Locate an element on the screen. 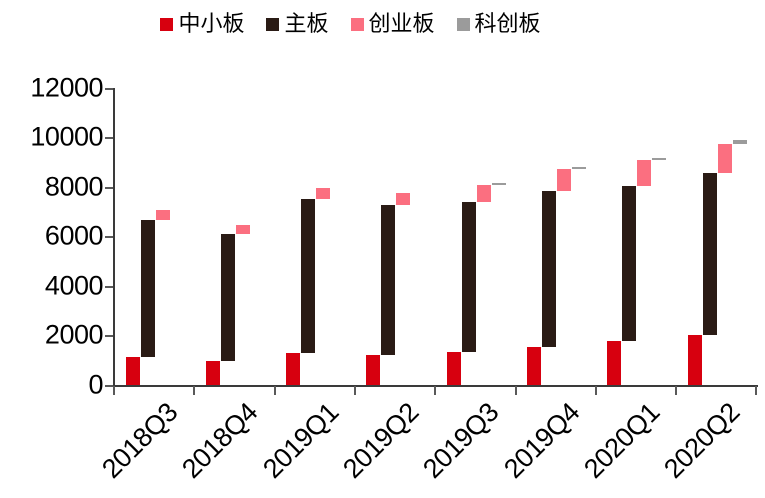 This screenshot has height=498, width=765. bar-main-board-2018Q4 is located at coordinates (227, 297).